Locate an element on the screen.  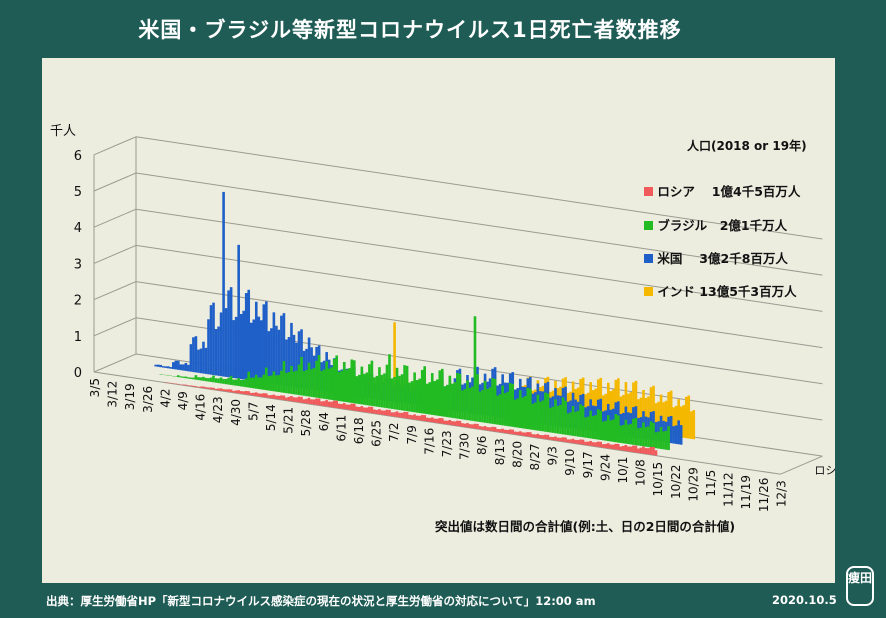
x-tick-label: 3/26 is located at coordinates (148, 399).